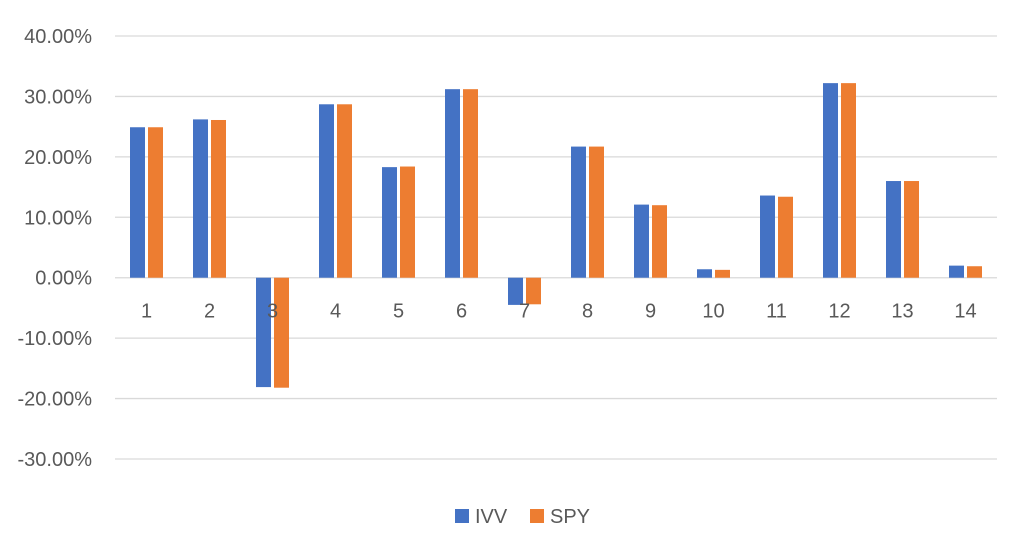 This screenshot has width=1024, height=547. Describe the element at coordinates (713, 312) in the screenshot. I see `x-tick-label: 10` at that location.